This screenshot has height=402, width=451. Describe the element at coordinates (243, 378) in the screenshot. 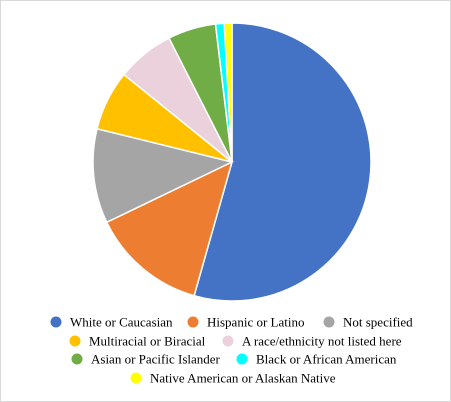

I see `legend-label-7: Native American or Alaskan Native` at that location.